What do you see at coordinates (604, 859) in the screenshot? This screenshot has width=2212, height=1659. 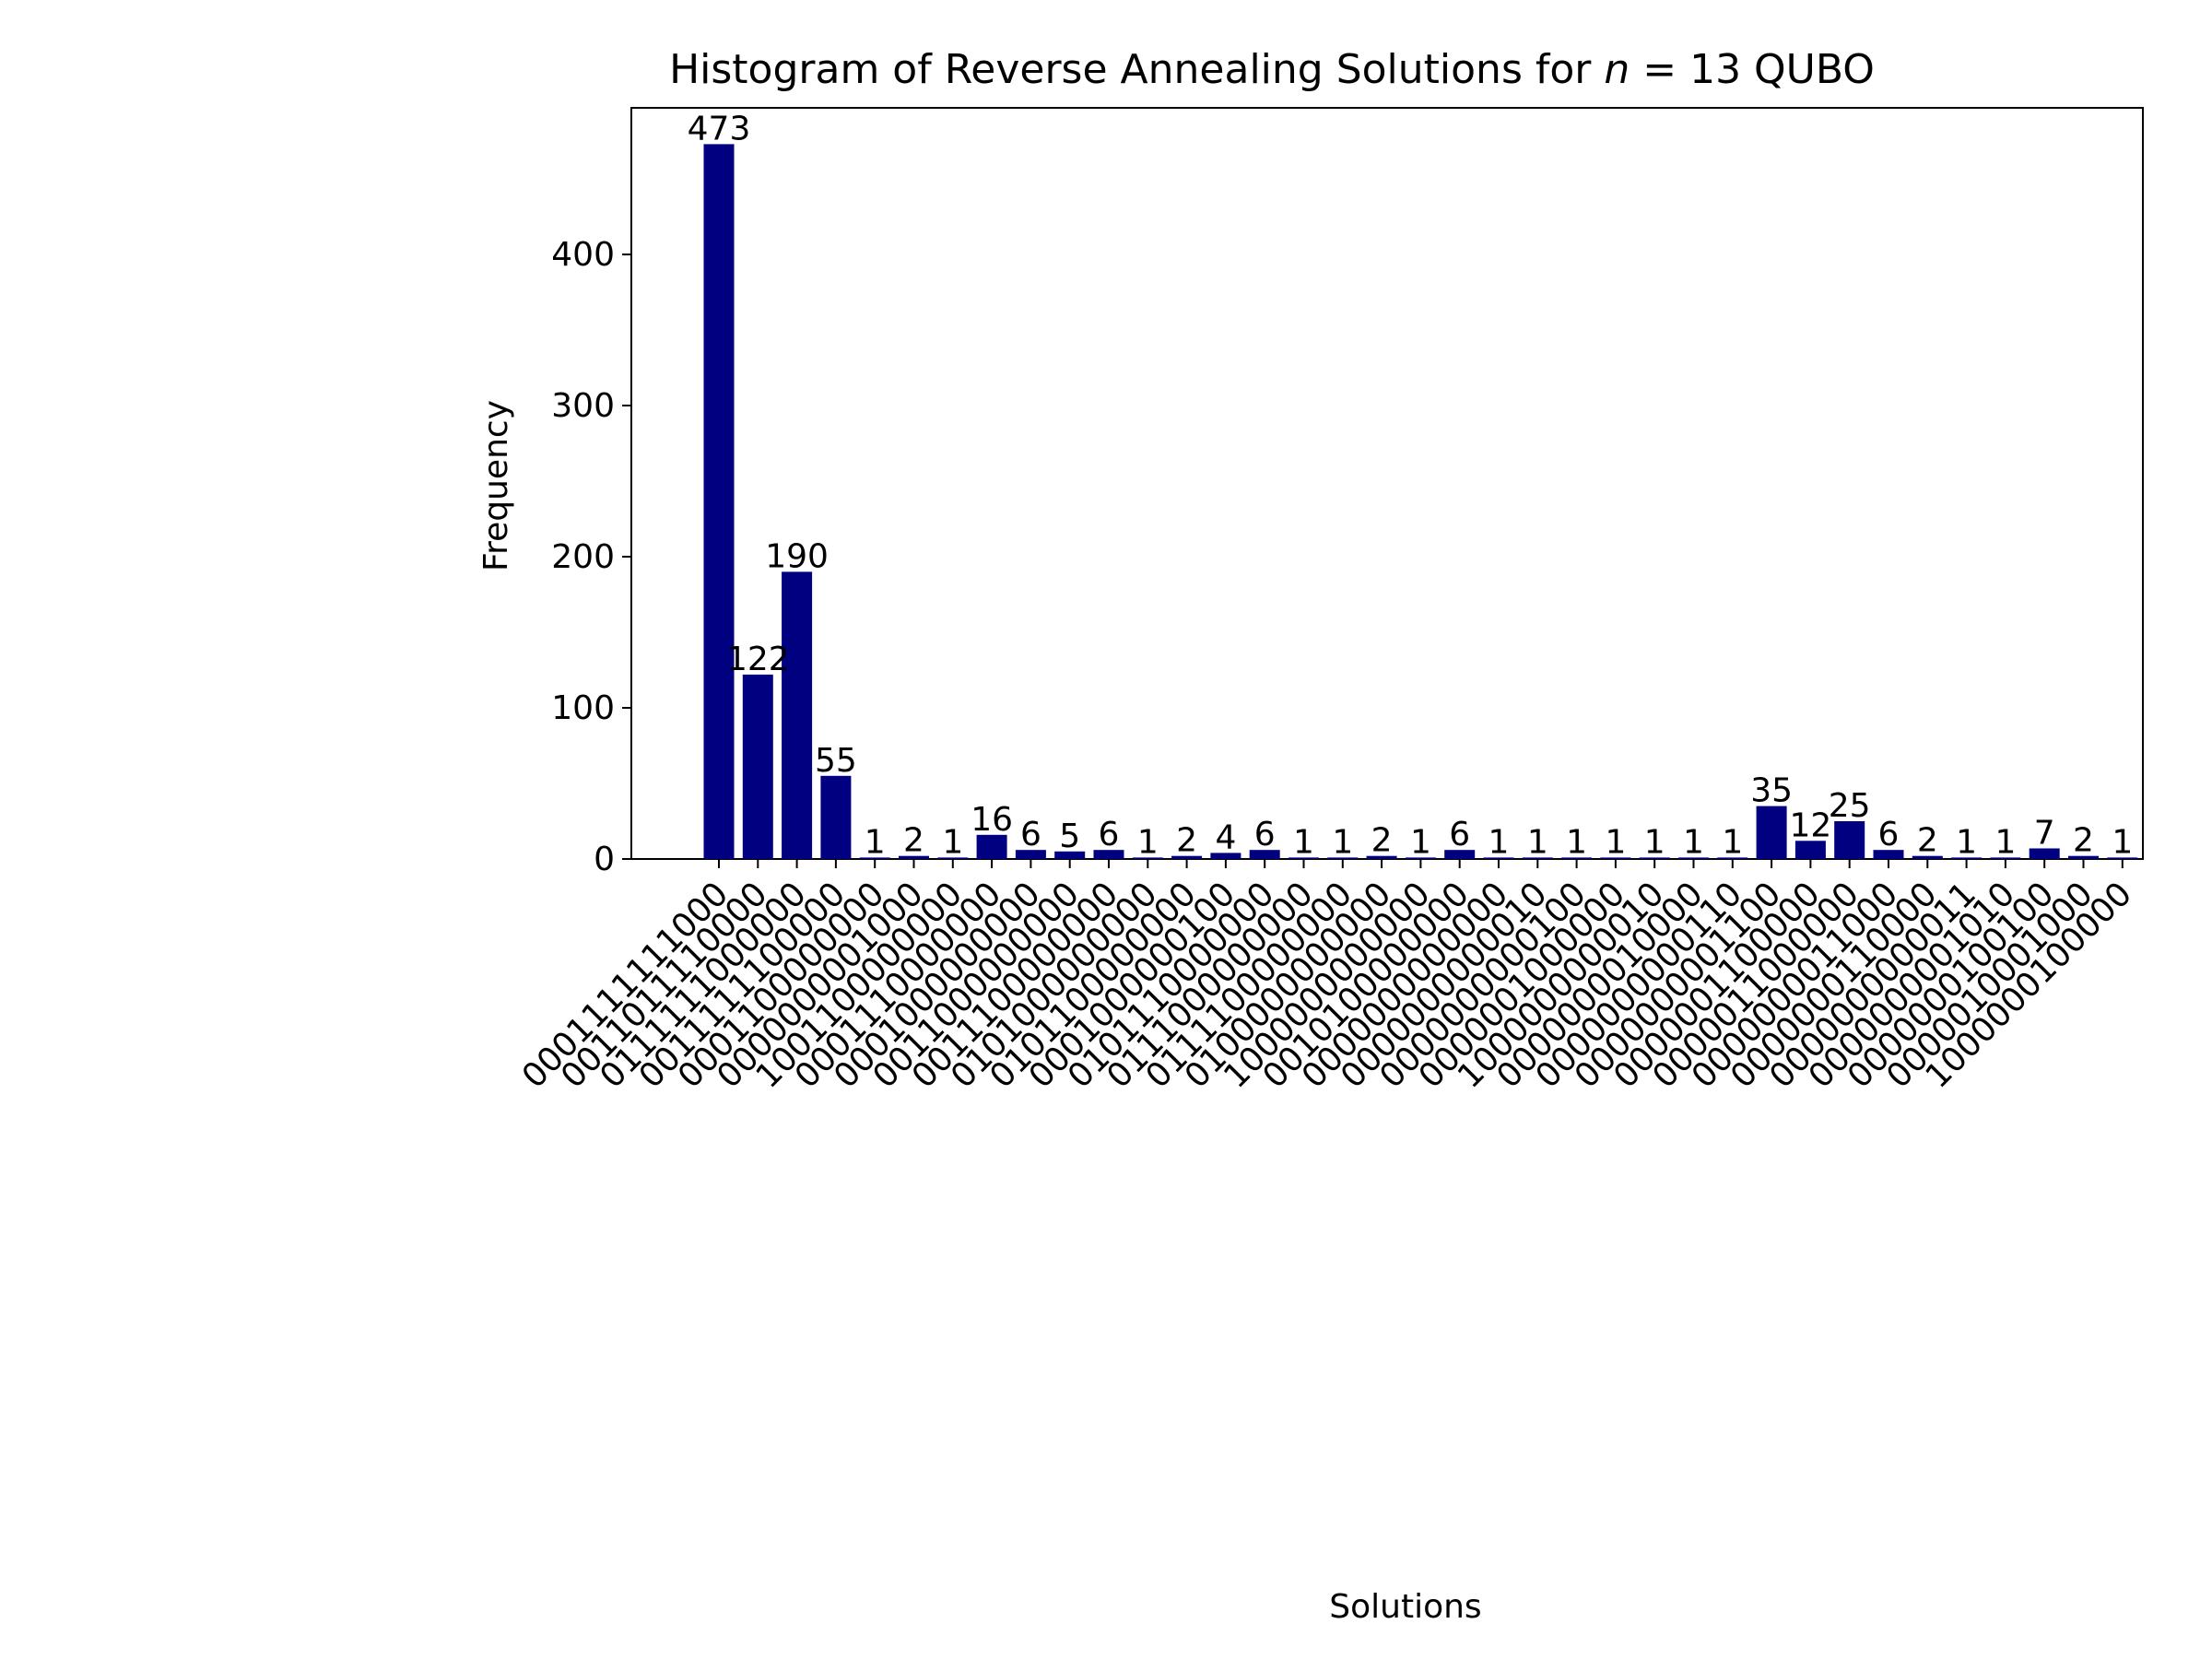 I see `y-tick-label: 0` at bounding box center [604, 859].